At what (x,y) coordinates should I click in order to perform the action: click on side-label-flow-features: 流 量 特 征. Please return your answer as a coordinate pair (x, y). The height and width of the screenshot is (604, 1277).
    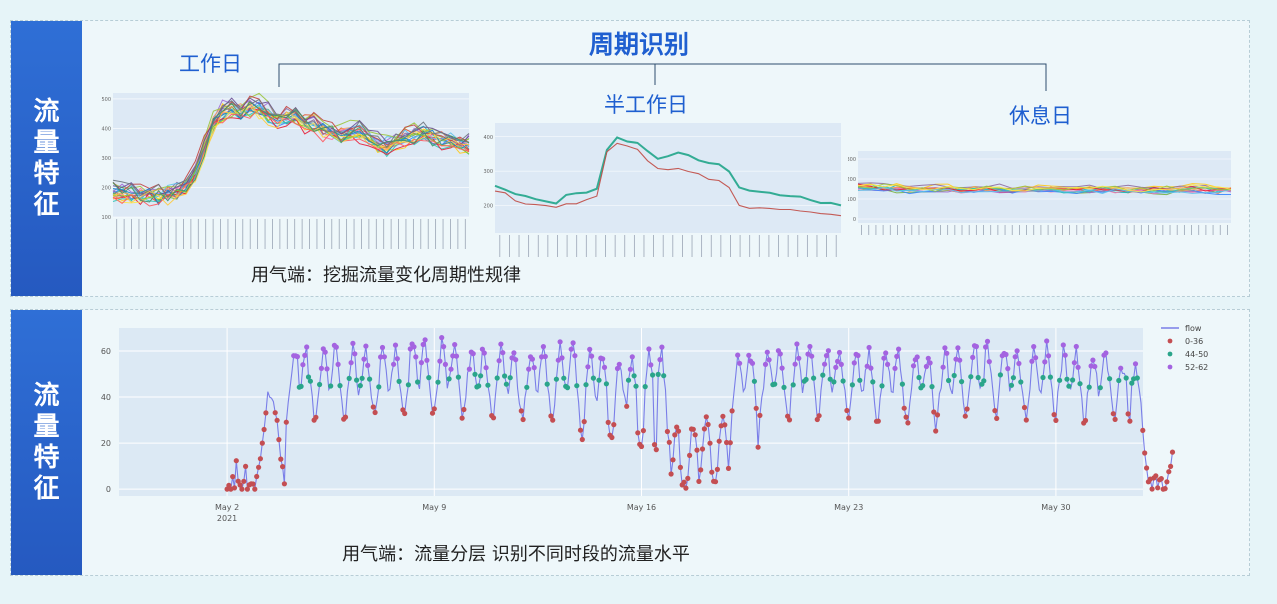
    Looking at the image, I should click on (46, 442).